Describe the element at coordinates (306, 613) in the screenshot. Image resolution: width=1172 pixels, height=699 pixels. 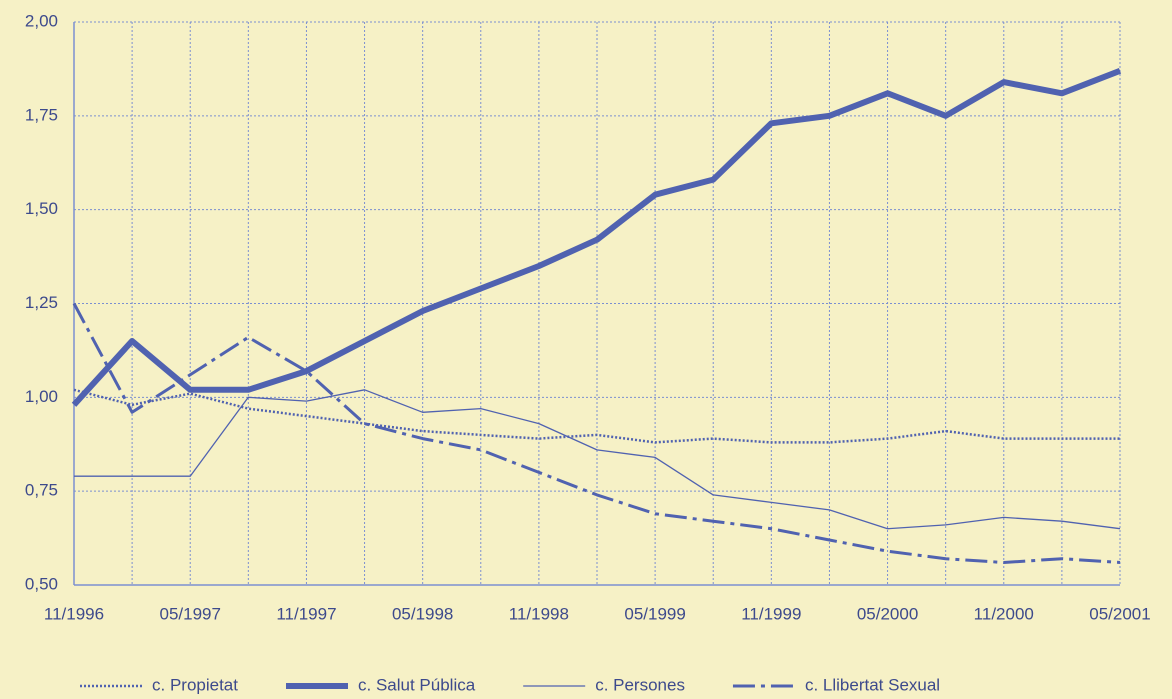
I see `x-tick-label: 11/1997` at that location.